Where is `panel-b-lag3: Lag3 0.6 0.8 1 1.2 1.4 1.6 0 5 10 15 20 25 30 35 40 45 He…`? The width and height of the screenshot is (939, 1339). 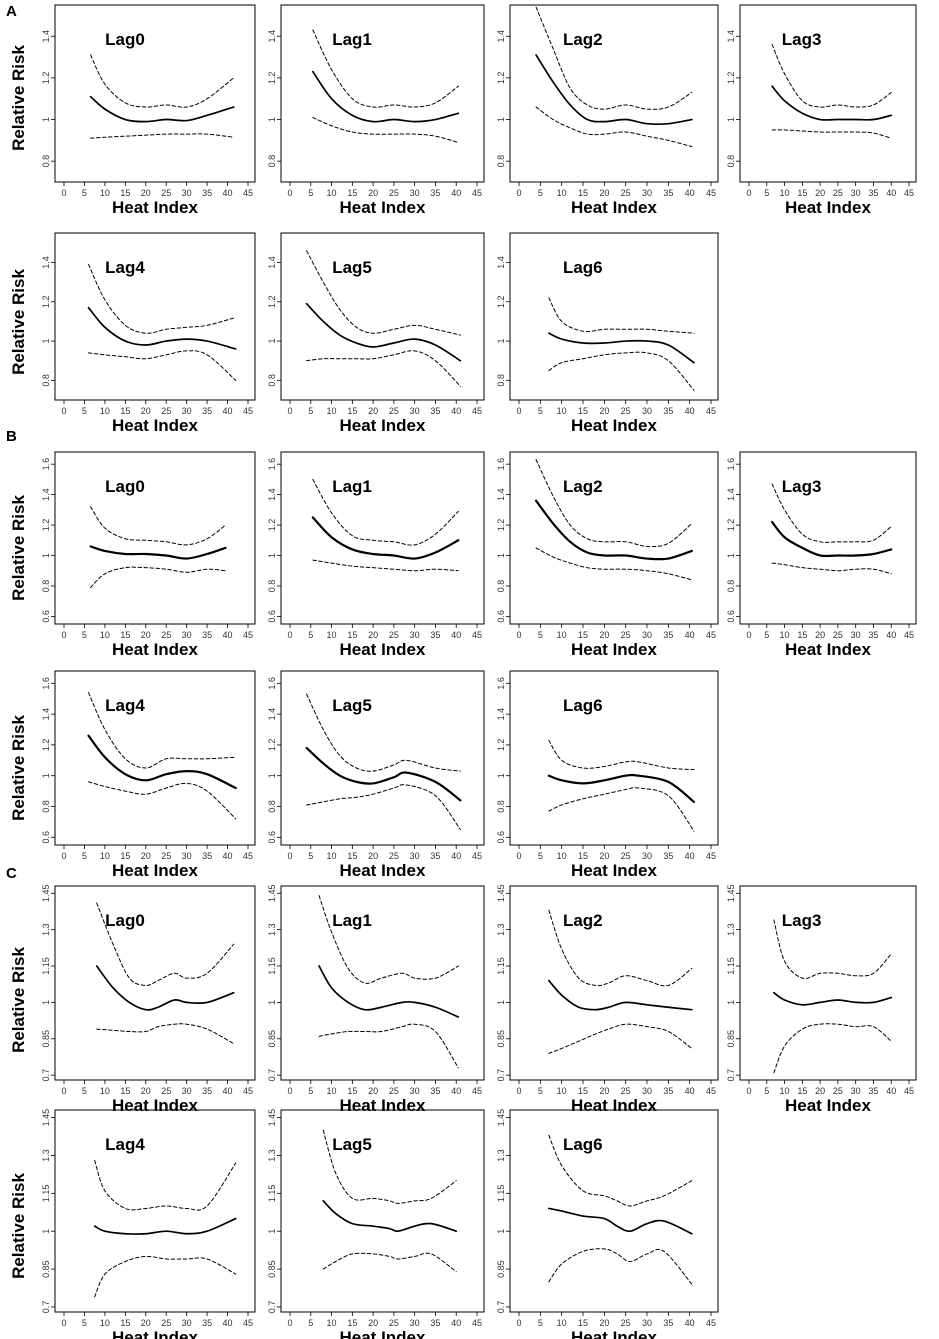
panel-b-lag3: Lag3 0.6 0.8 1 1.2 1.4 1.6 0 5 10 15 20 25 30 35 40 45 He… is located at coordinates (821, 555).